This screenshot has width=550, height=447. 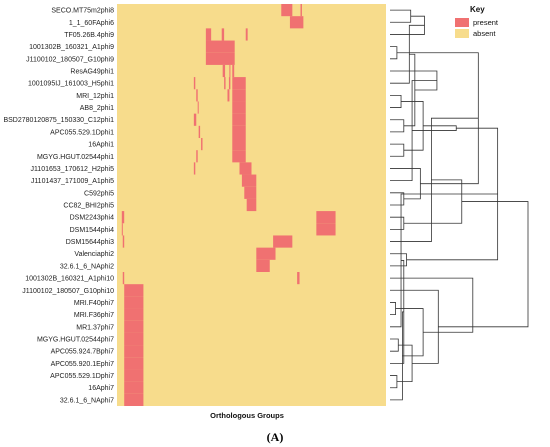 I want to click on legend-label-absent: absent, so click(x=484, y=33).